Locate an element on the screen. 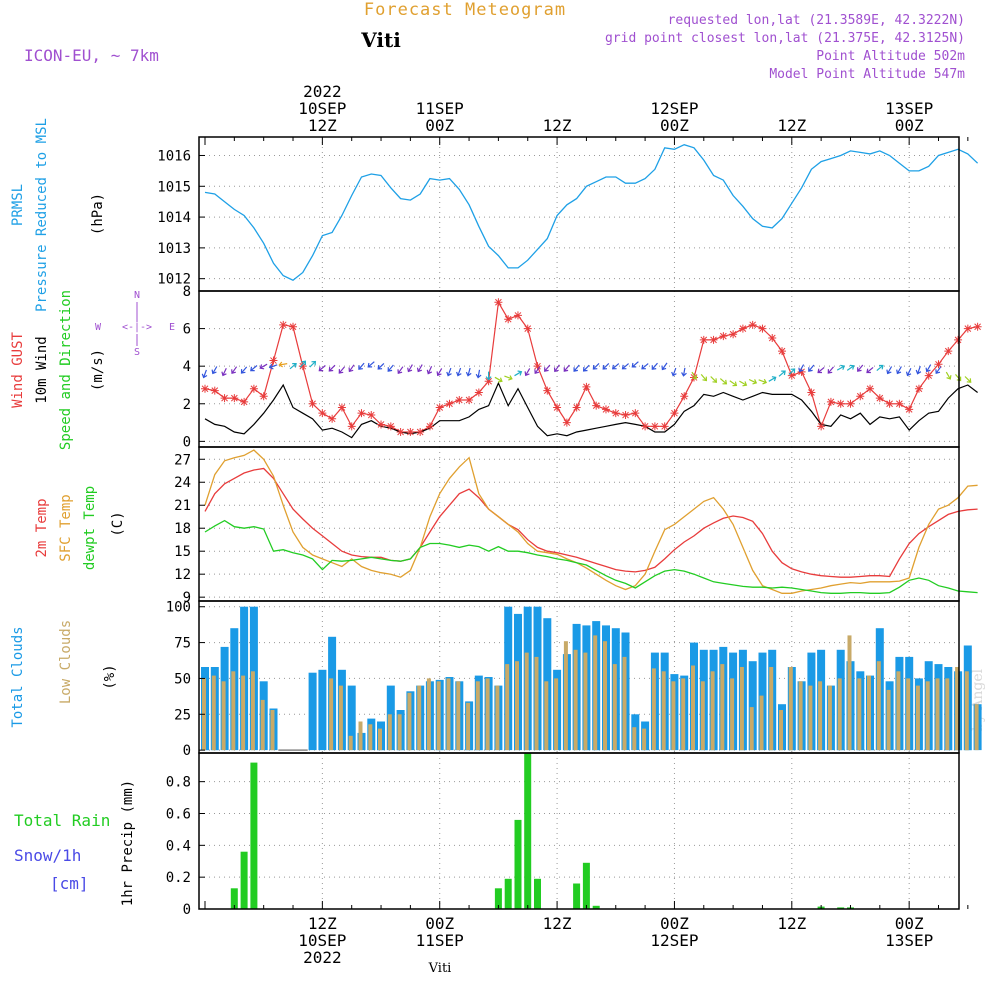 Image resolution: width=1000 pixels, height=1000 pixels. y-tick-label: 9 is located at coordinates (187, 598).